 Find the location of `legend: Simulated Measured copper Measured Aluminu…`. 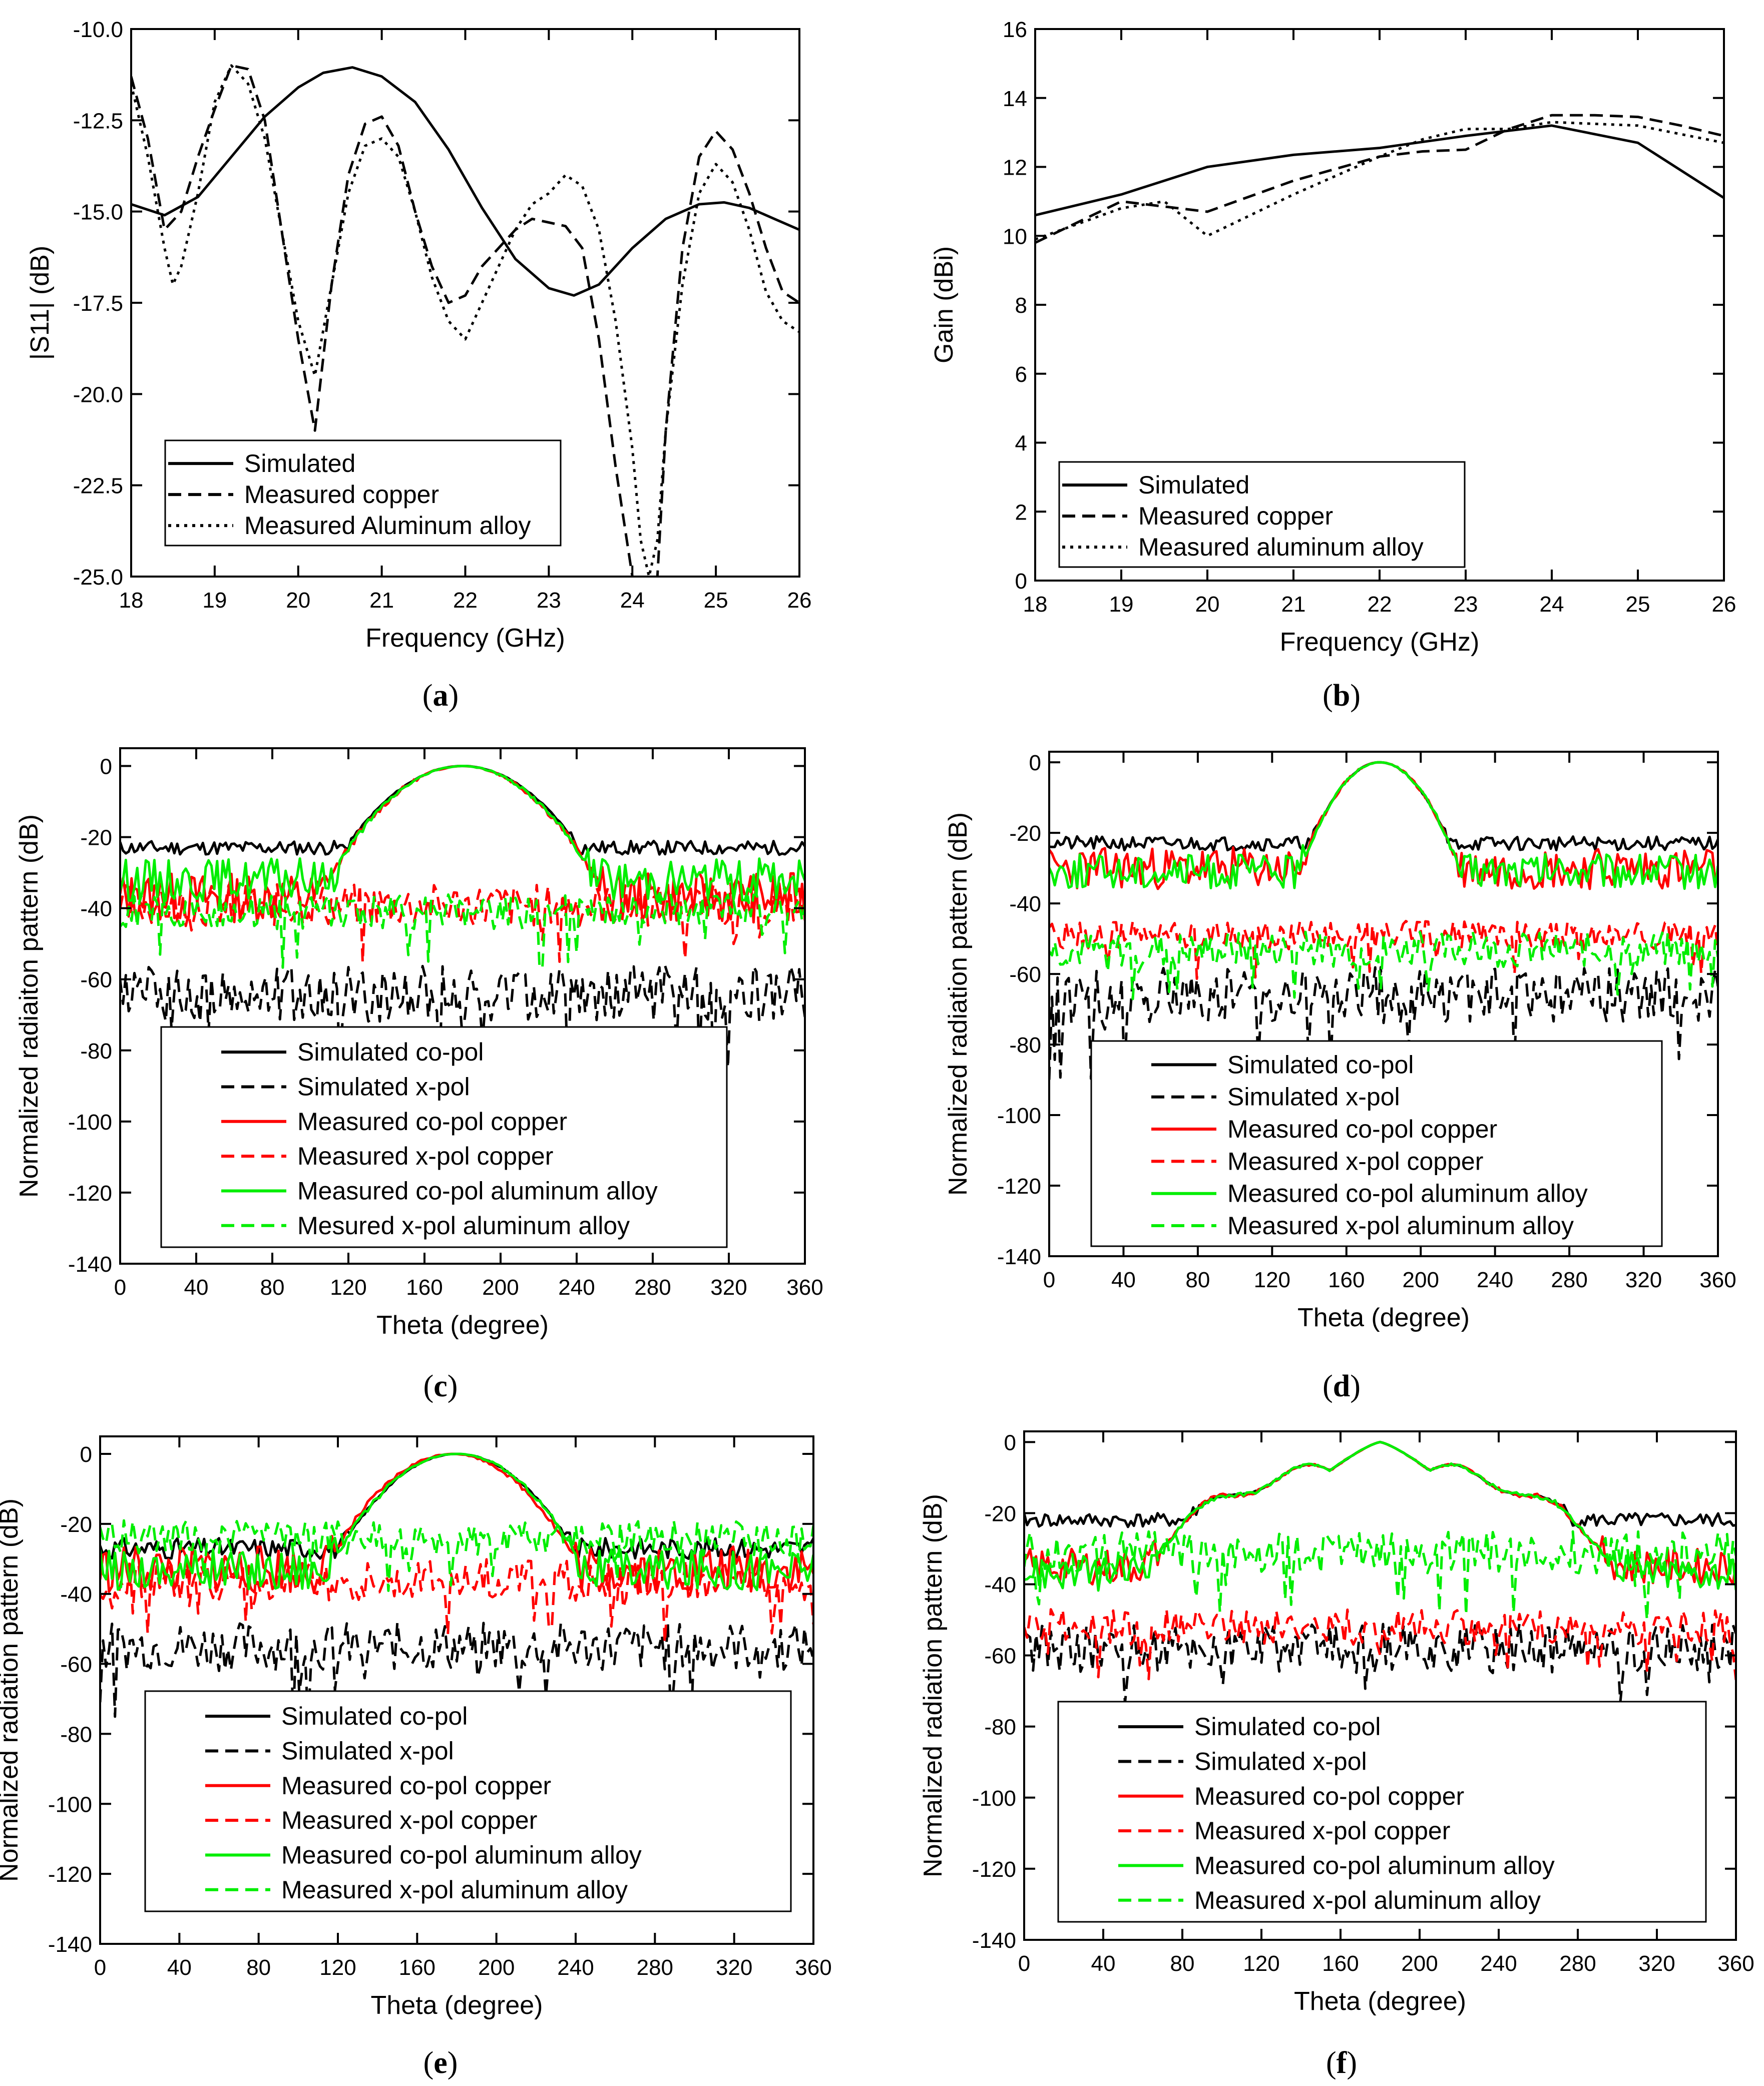

legend: Simulated Measured copper Measured Aluminu… is located at coordinates (363, 493).